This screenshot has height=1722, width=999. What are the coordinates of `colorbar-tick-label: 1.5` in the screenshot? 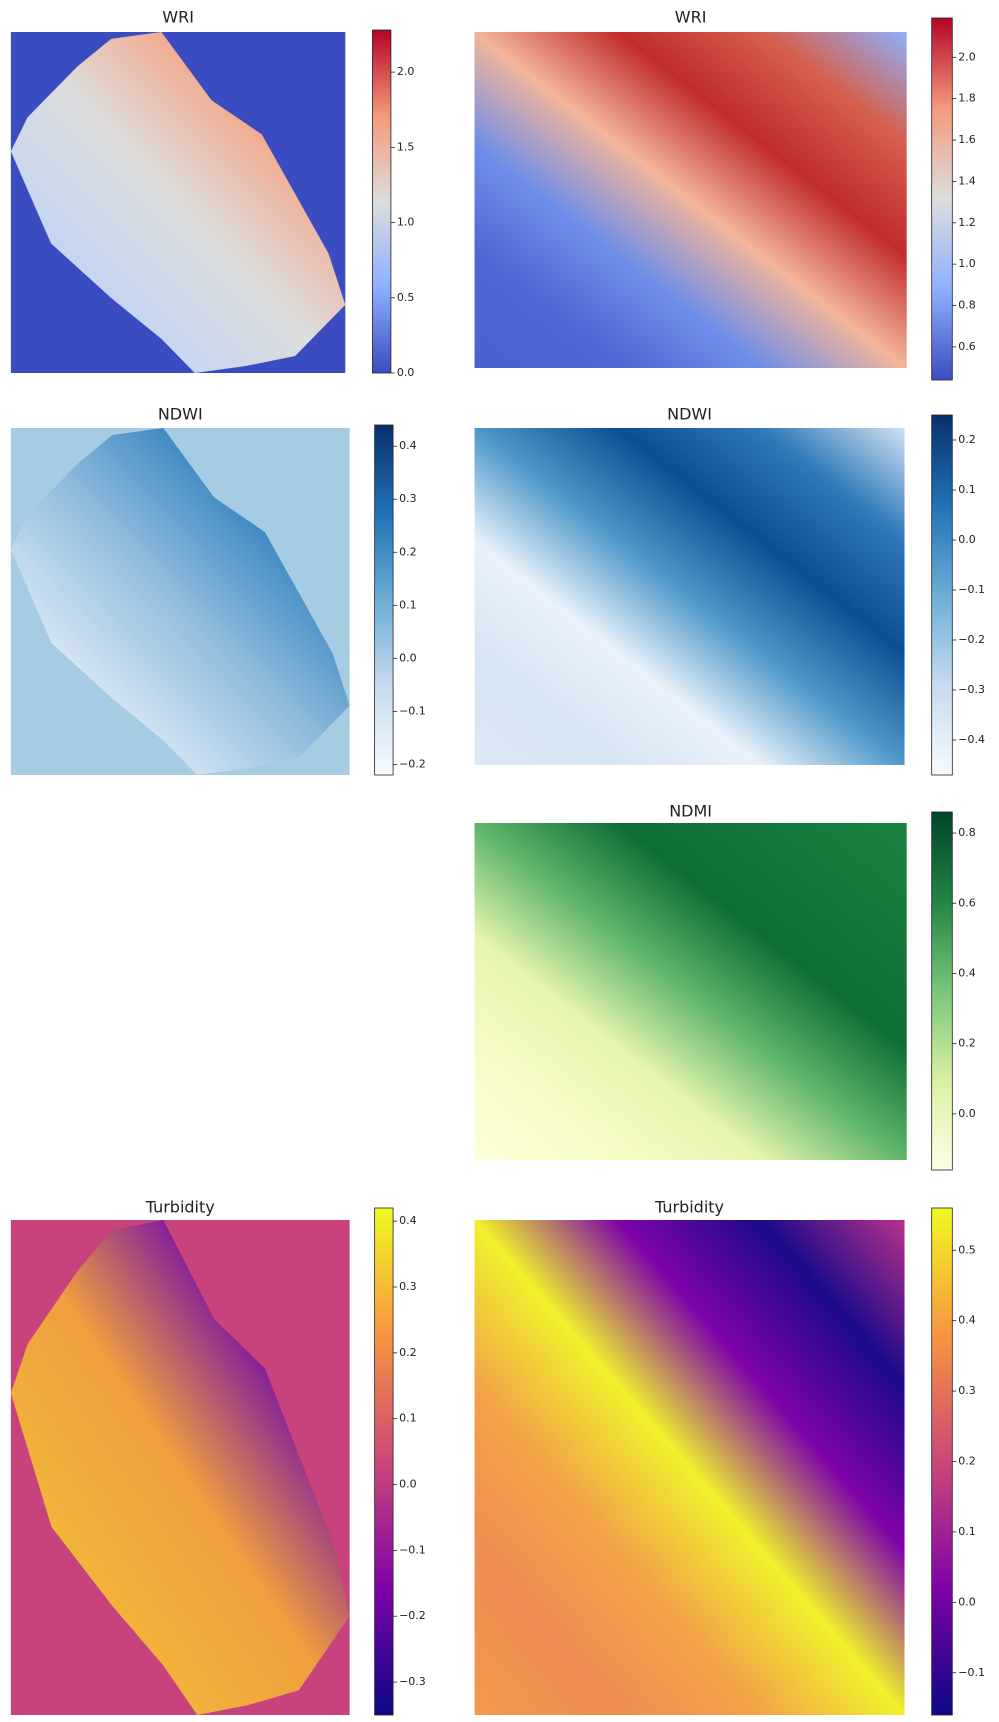 It's located at (406, 146).